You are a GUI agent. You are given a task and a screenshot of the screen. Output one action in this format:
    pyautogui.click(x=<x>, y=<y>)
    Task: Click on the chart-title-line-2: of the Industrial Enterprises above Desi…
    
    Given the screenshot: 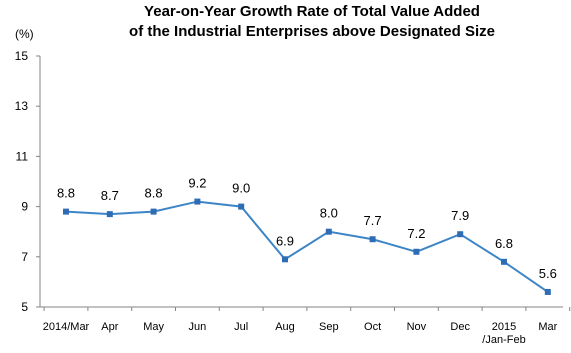 What is the action you would take?
    pyautogui.click(x=312, y=31)
    